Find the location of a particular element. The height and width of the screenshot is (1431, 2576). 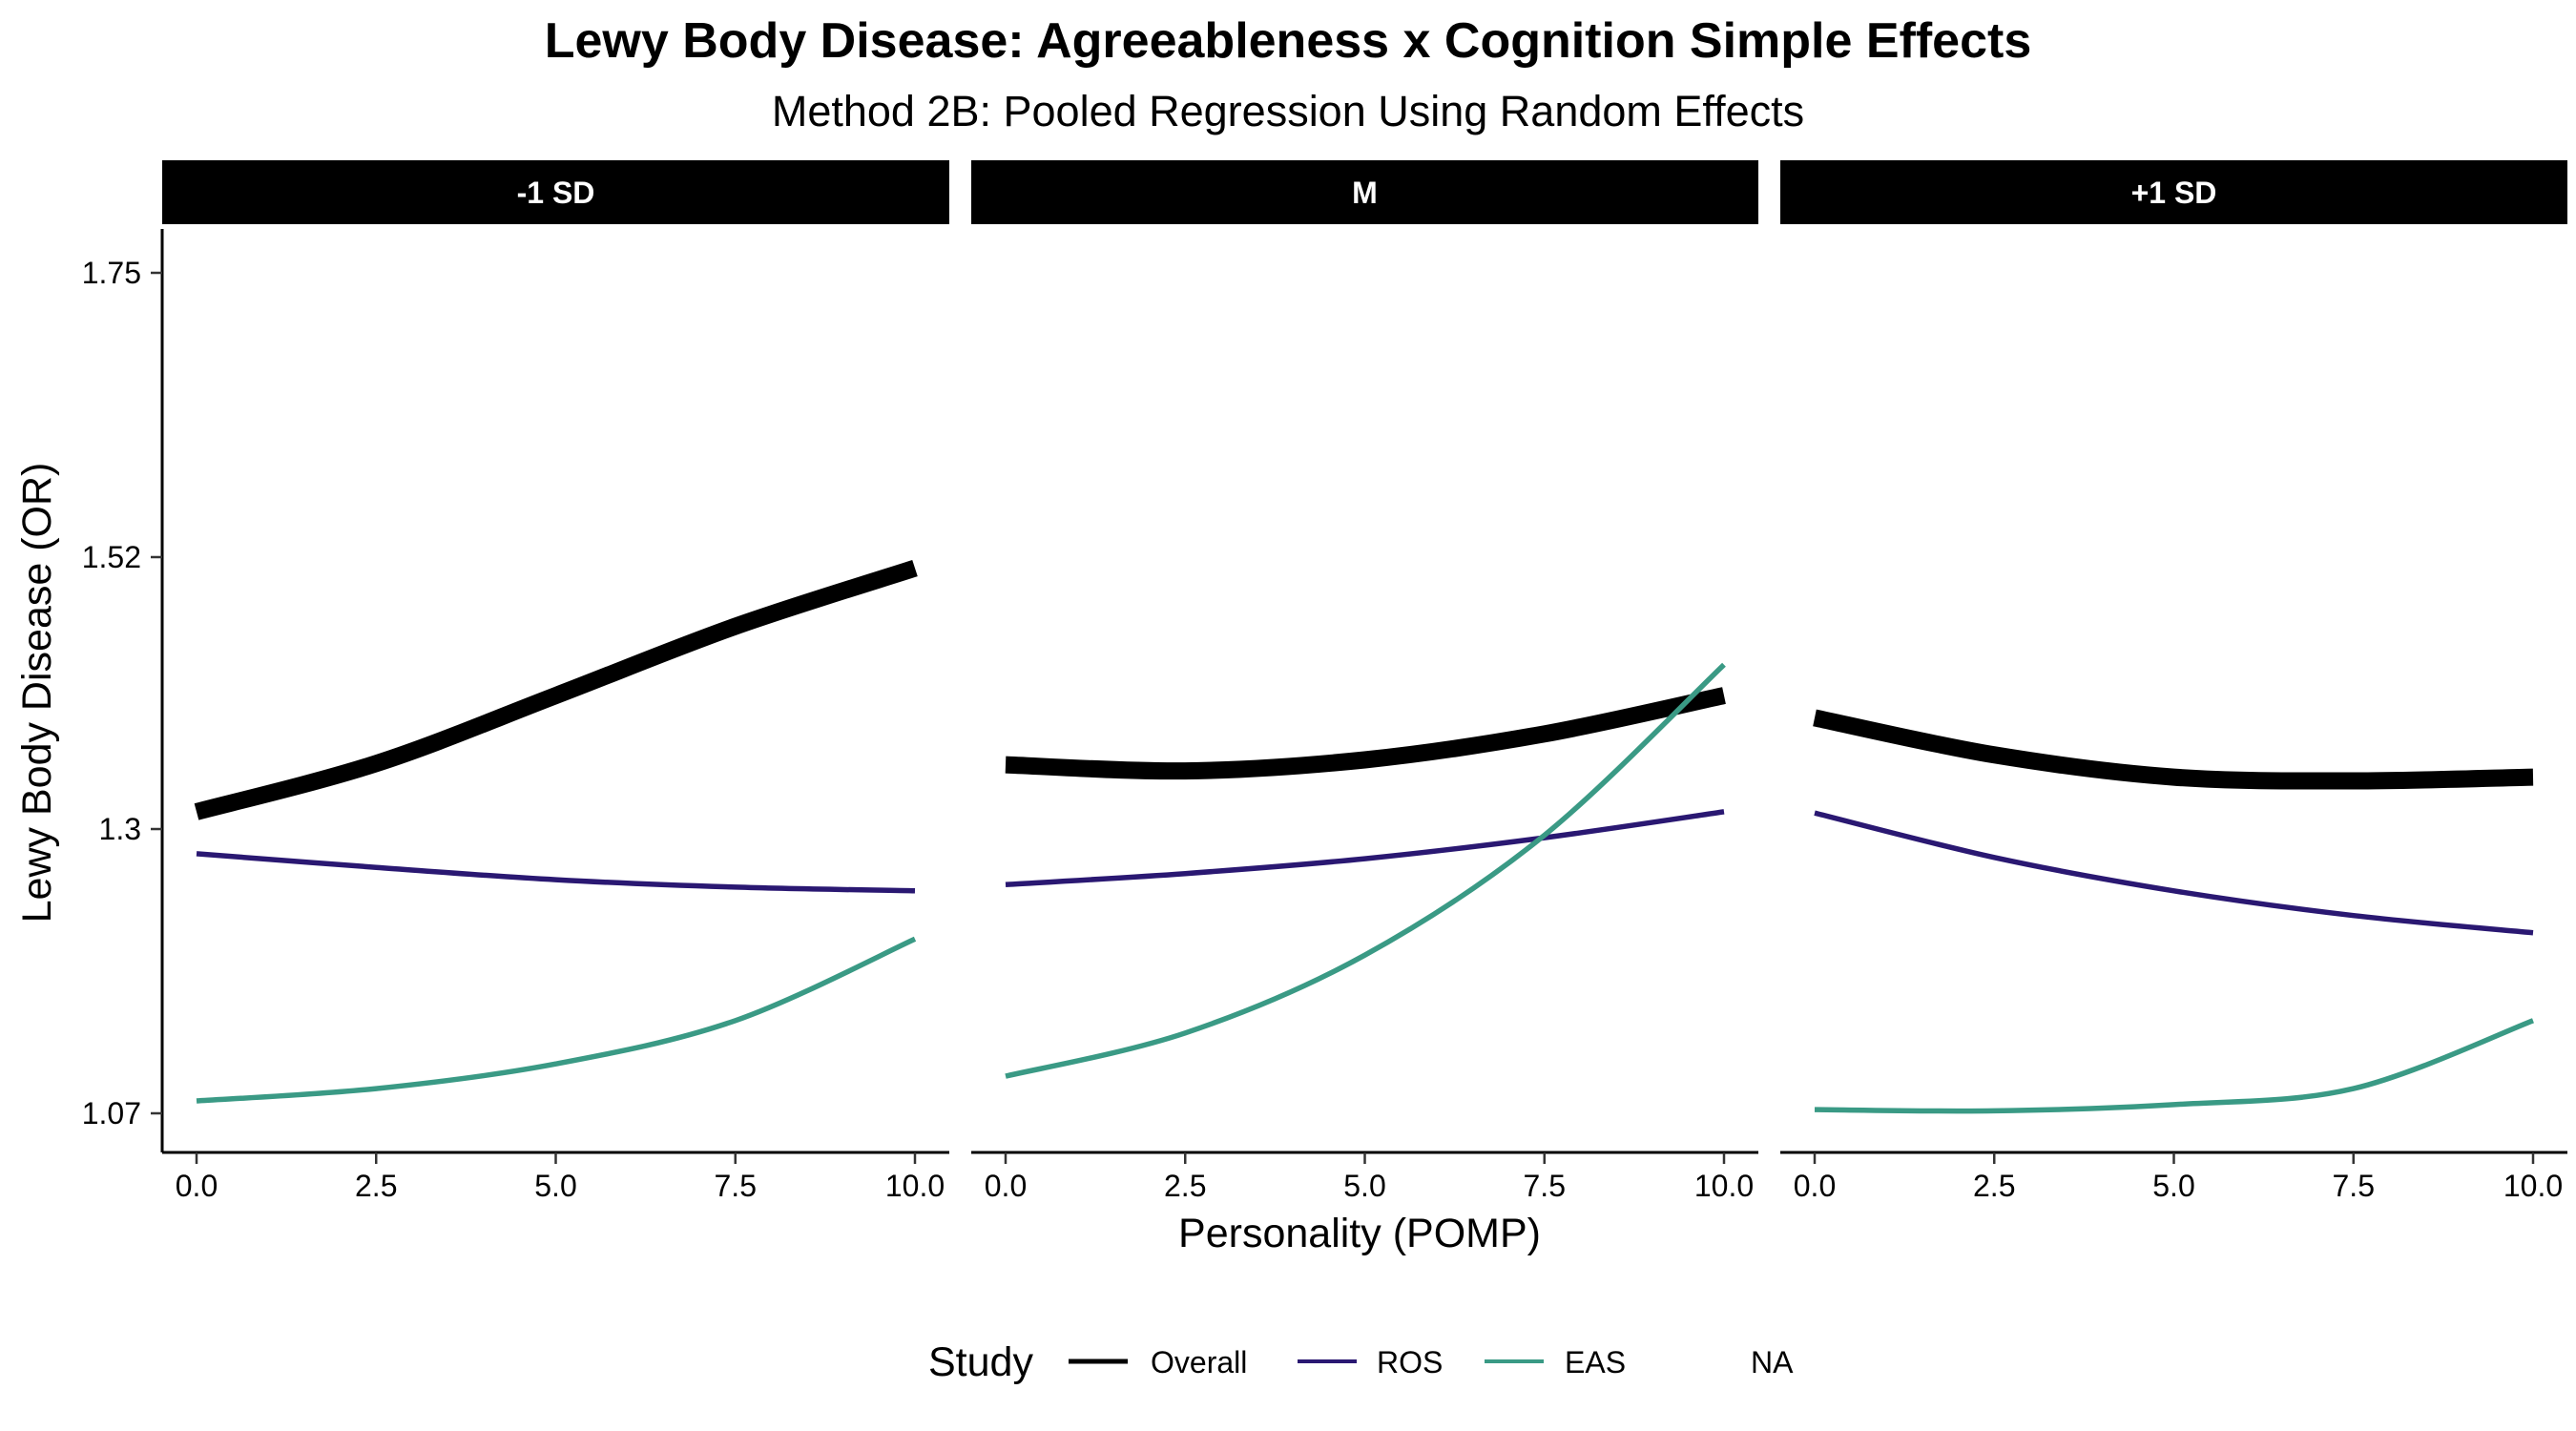

facet-strip-label: +1 SD is located at coordinates (2174, 193).